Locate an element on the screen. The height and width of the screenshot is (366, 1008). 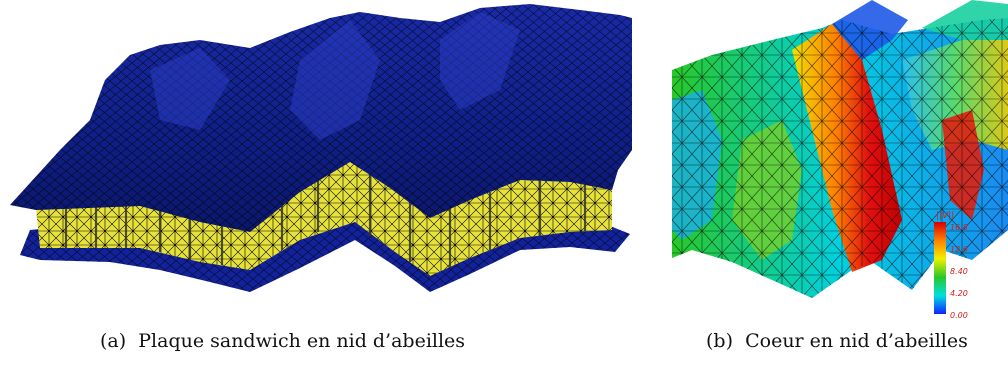
caption-a: (a) Plaque sandwich en nid d’abeilles is located at coordinates (282, 341).